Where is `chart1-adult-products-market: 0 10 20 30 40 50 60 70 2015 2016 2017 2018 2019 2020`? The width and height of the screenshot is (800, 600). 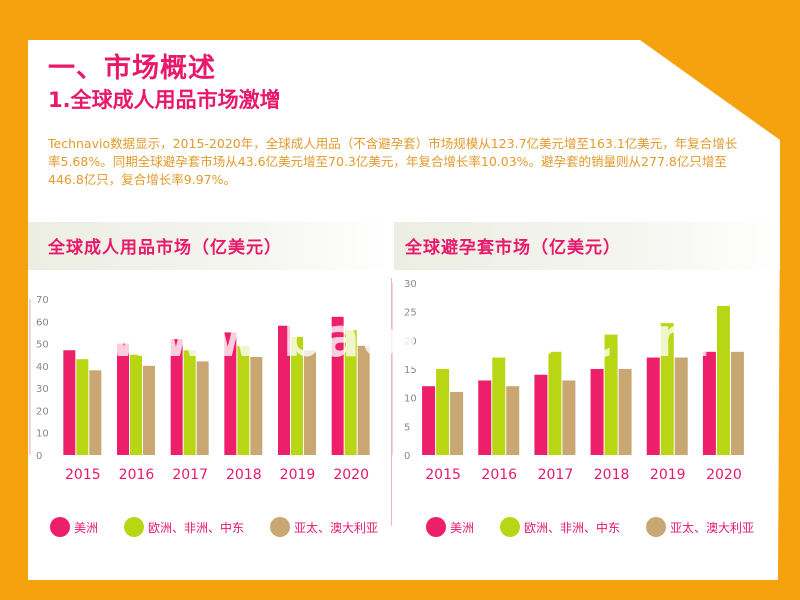
chart1-adult-products-market: 0 10 20 30 40 50 60 70 2015 2016 2017 2018 2019 2020 is located at coordinates (199, 389).